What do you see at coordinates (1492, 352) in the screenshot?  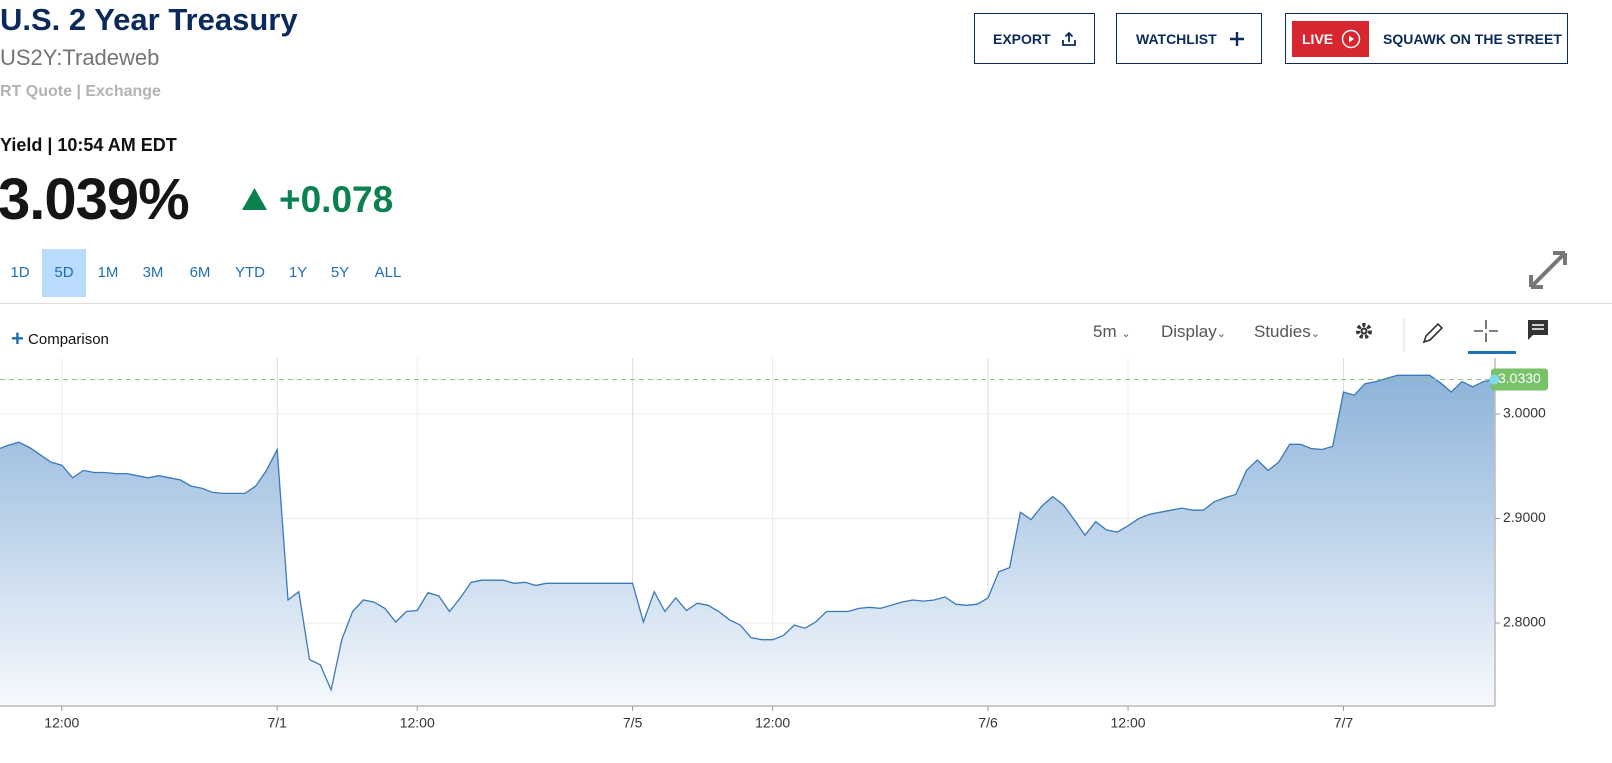 I see `crosshair-active` at bounding box center [1492, 352].